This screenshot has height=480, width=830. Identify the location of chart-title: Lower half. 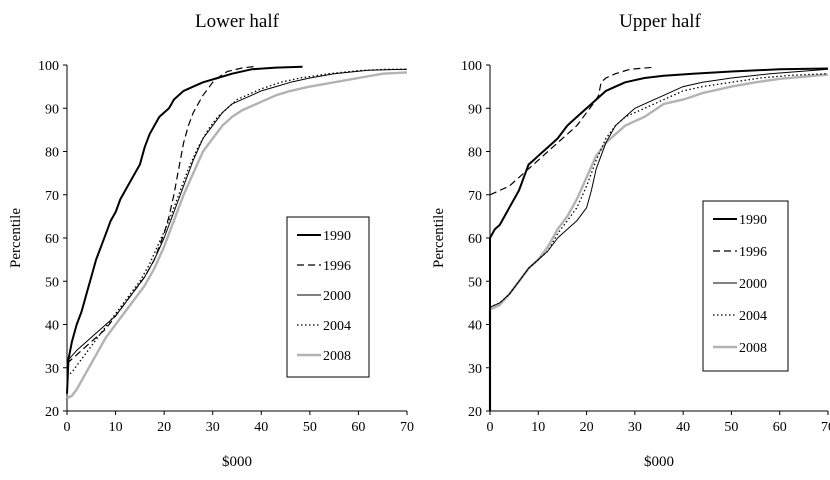
(237, 21).